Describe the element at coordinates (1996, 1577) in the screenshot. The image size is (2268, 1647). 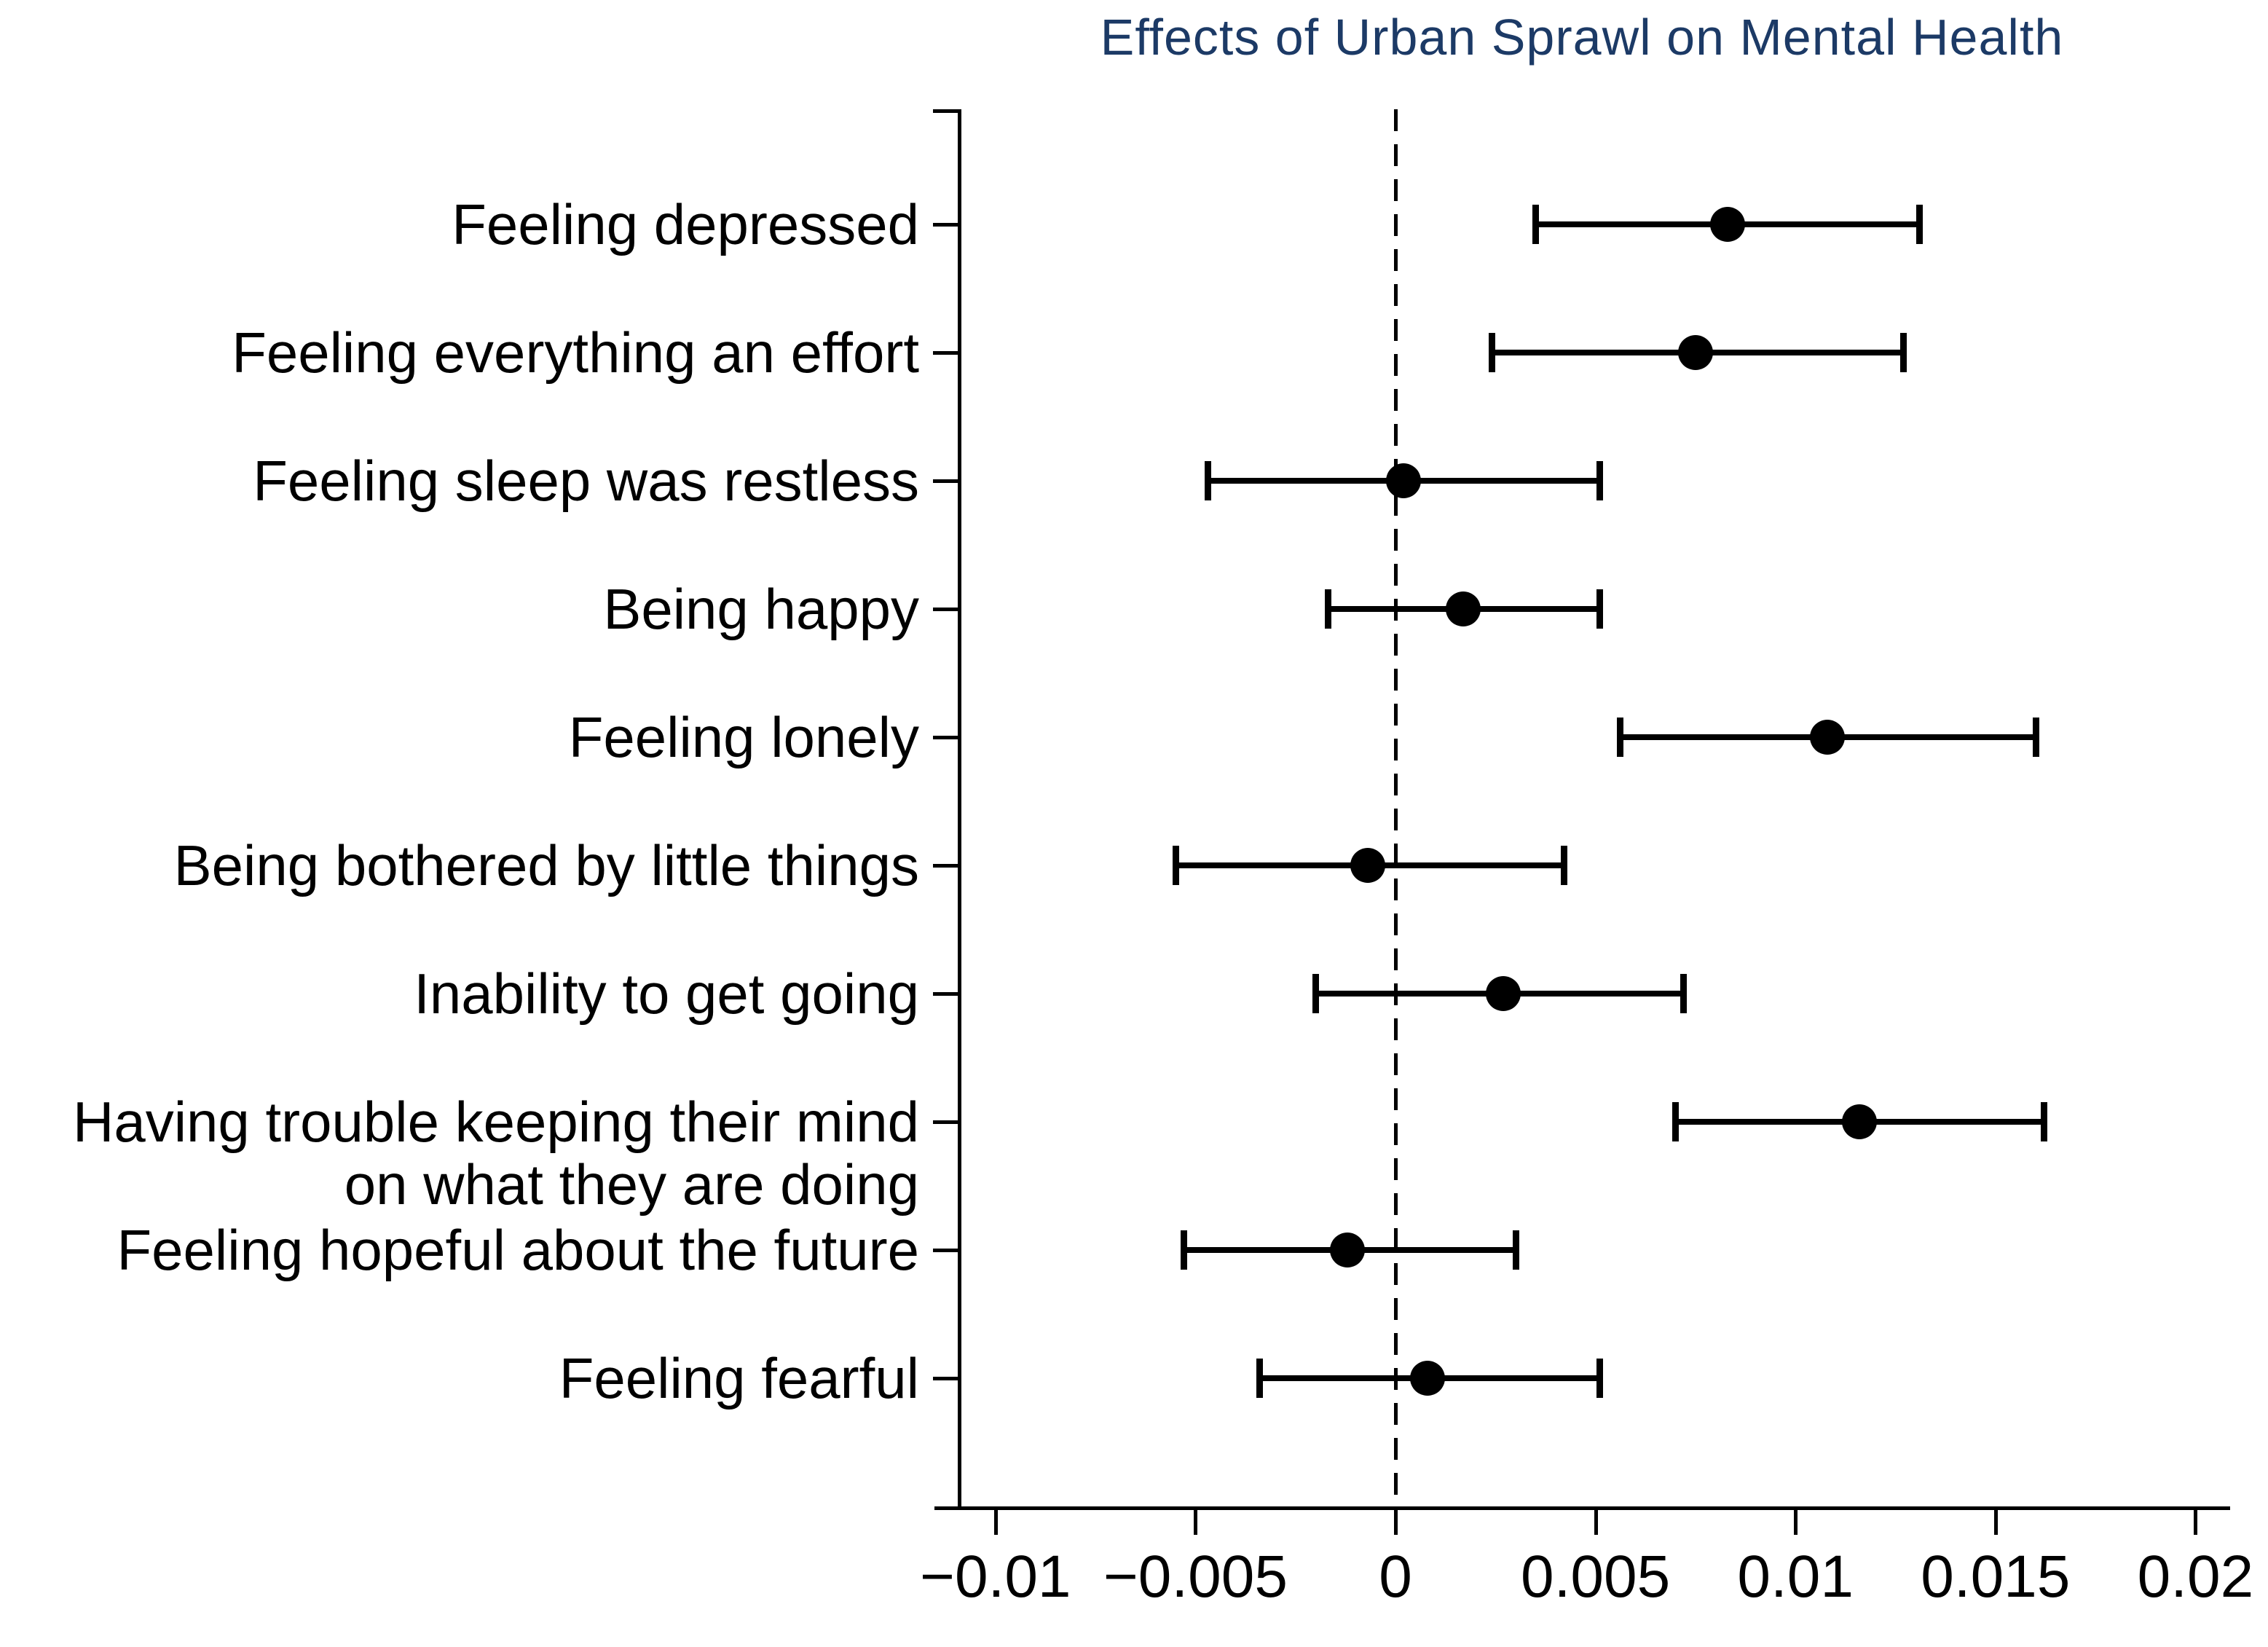
I see `x-tick-label: 0.015` at that location.